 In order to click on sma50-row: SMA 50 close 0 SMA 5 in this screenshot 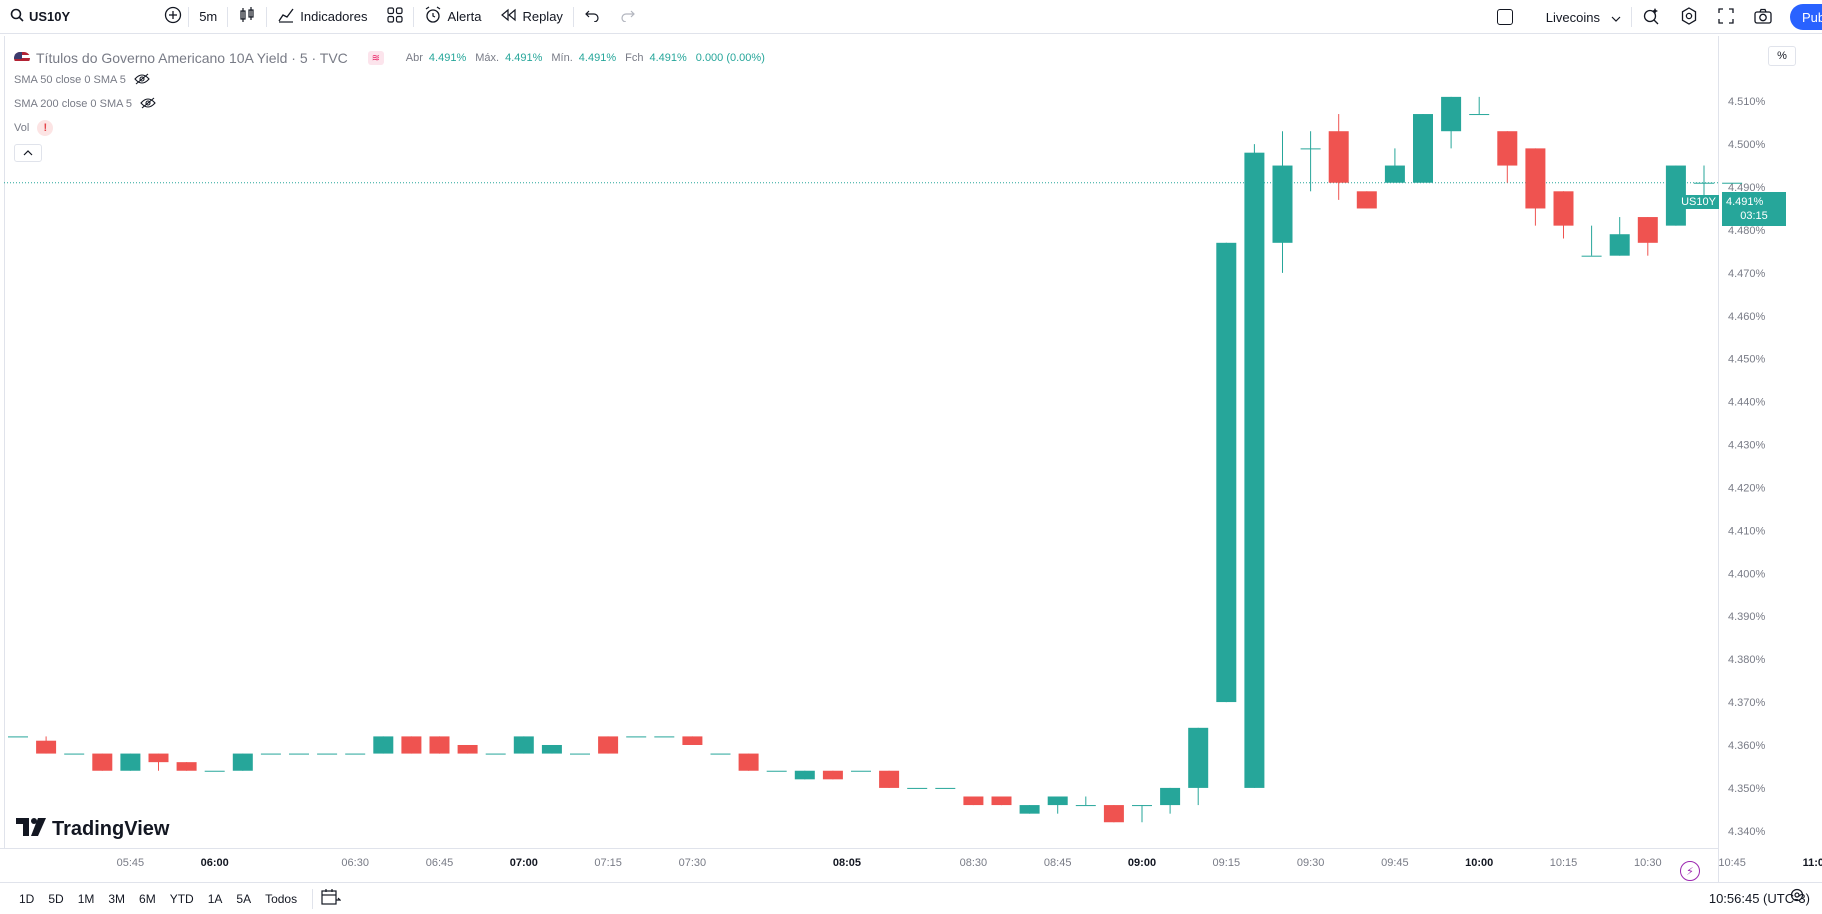, I will do `click(391, 80)`.